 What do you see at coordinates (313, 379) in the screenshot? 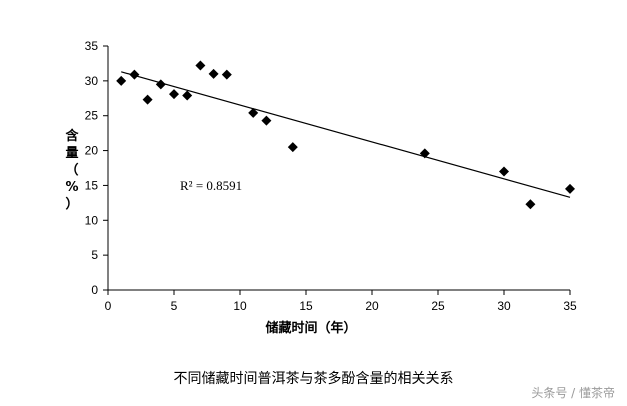
I see `figure-caption: 不同储藏时间普洱茶与茶多酚含量的相关关系` at bounding box center [313, 379].